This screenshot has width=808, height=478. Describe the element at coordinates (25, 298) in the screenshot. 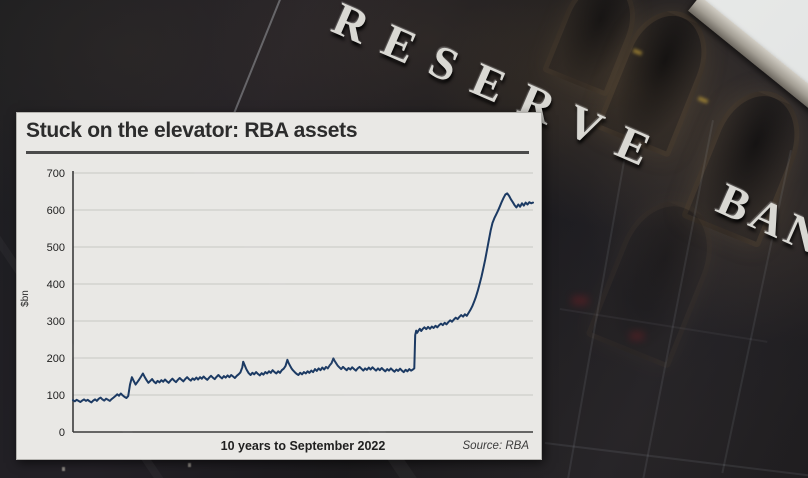

I see `y-axis-unit-label: $bn` at that location.